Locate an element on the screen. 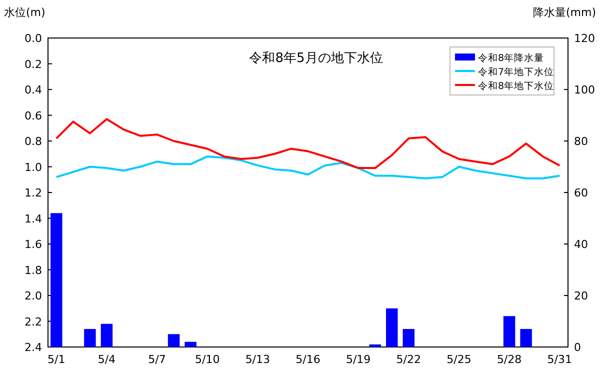  y2-tick-label: 120 is located at coordinates (584, 38).